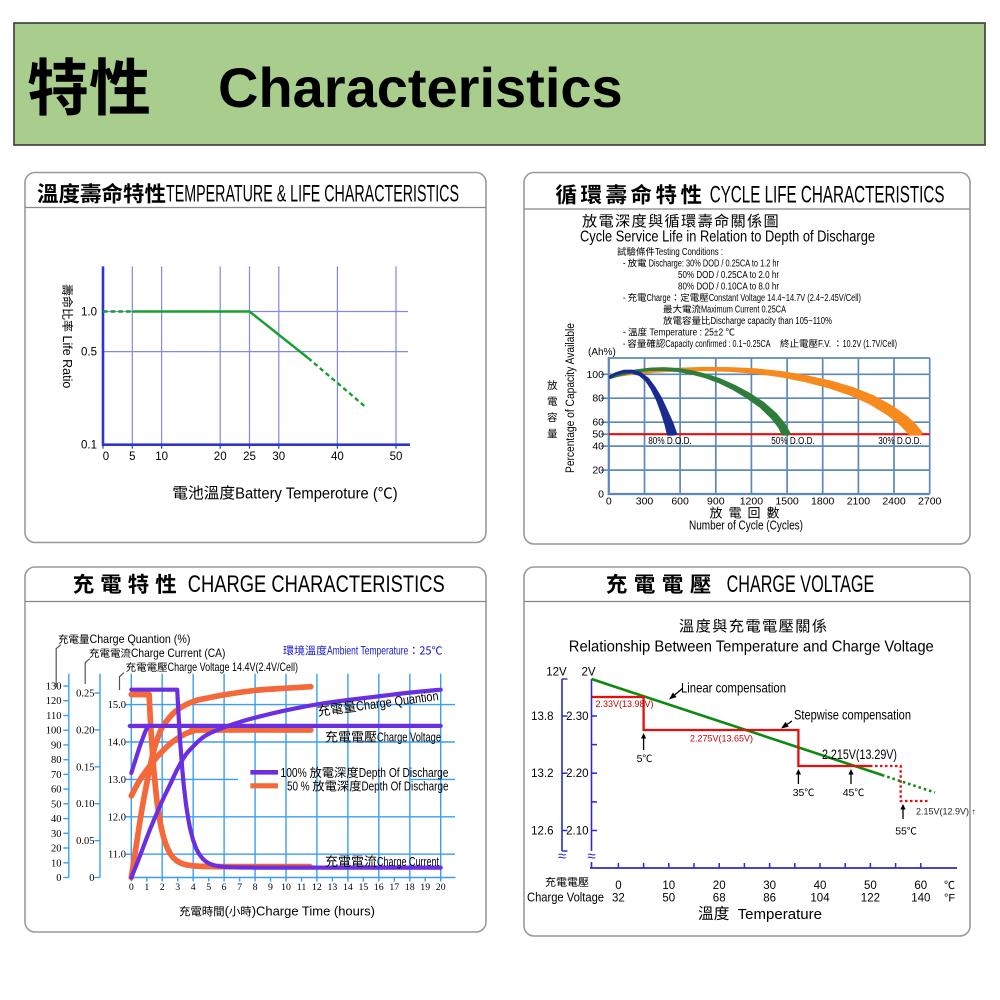 Image resolution: width=1000 pixels, height=1000 pixels. I want to click on svg-text: 2.20, so click(577, 774).